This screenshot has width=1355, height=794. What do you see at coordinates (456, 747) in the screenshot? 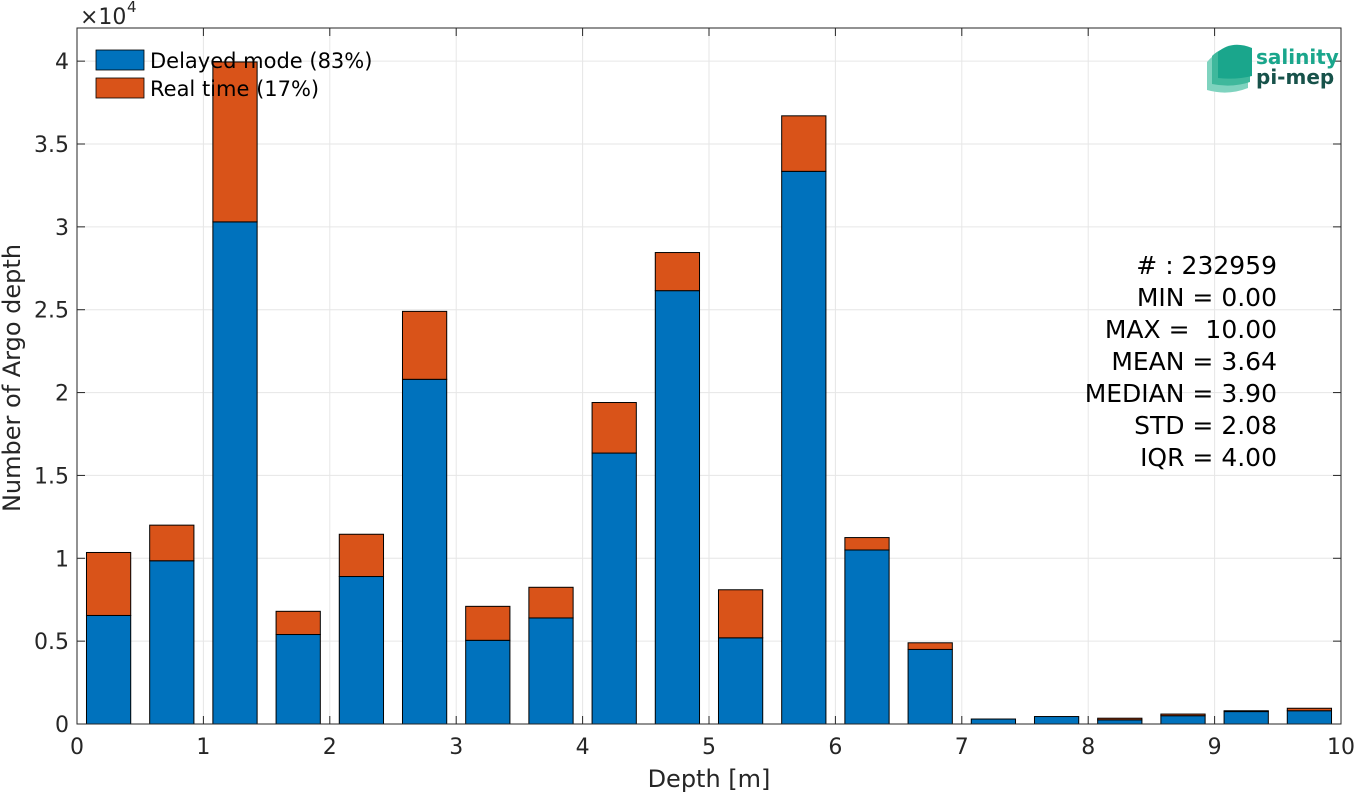
I see `x-tick-label: 3` at bounding box center [456, 747].